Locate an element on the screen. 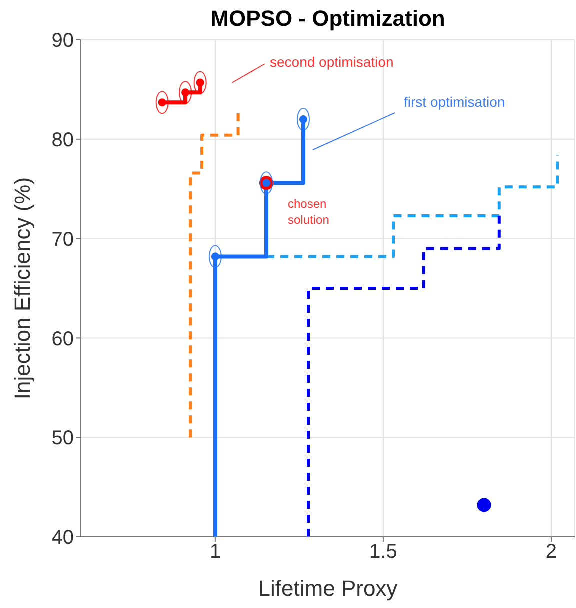 This screenshot has width=576, height=608. point is located at coordinates (484, 505).